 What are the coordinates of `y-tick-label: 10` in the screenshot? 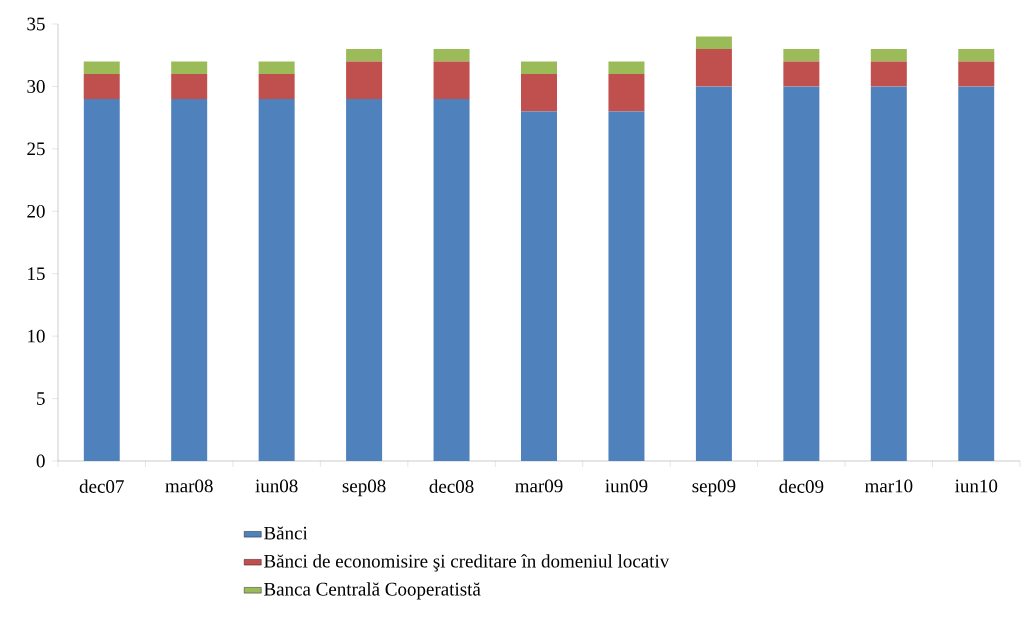 It's located at (36, 336).